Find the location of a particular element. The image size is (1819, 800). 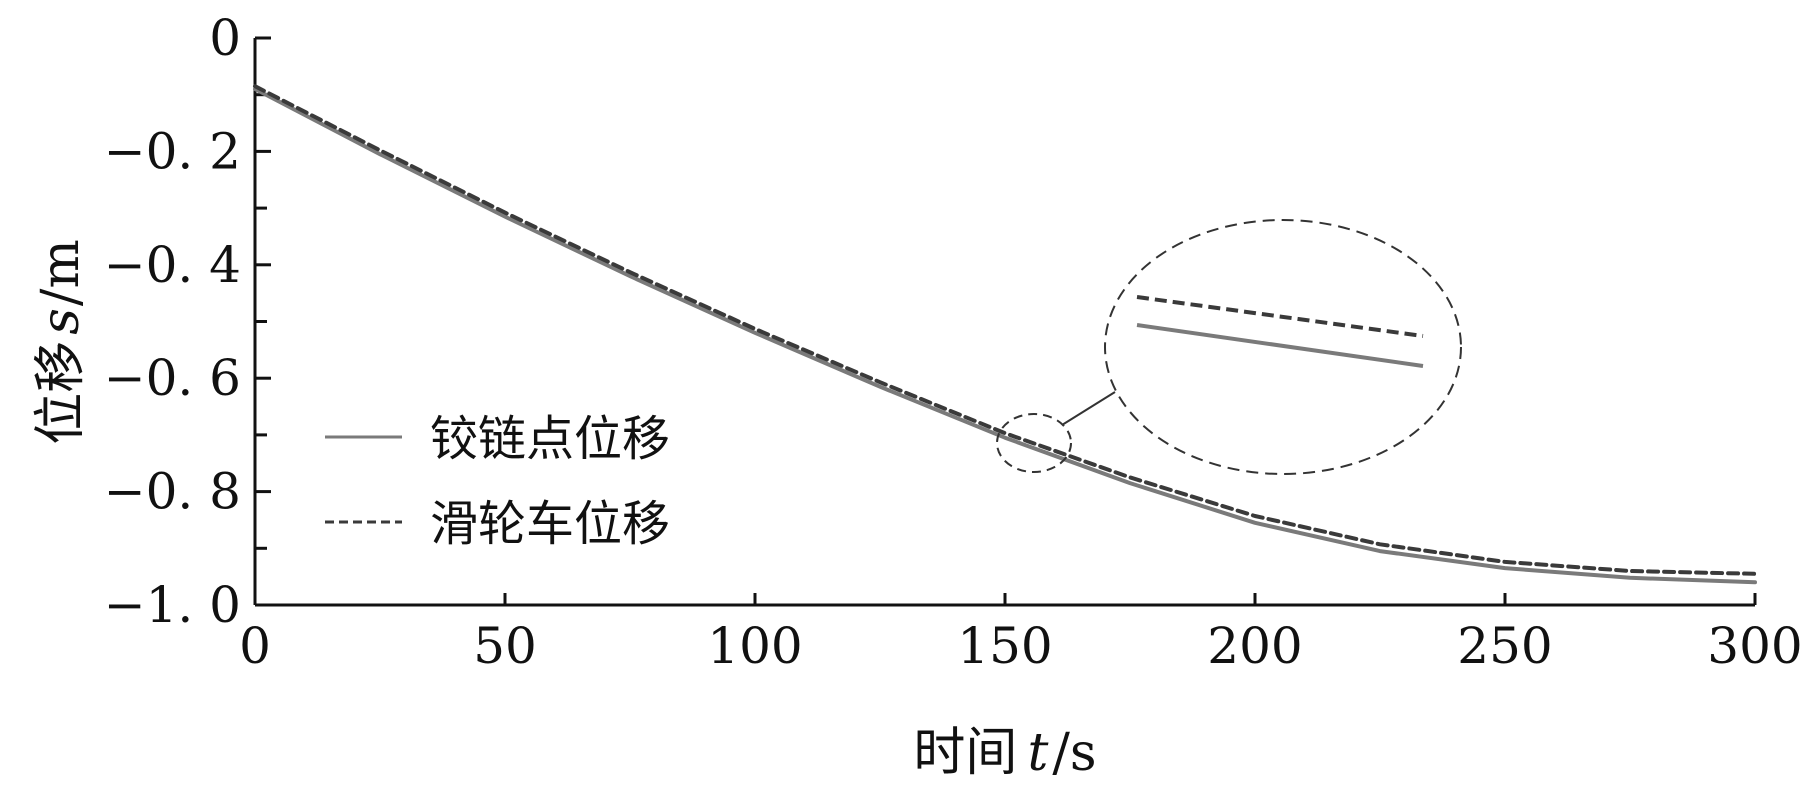

y-ticks: 0 −0. 2 −0. 4 −0. 6 −0. 8 −1. 0 is located at coordinates (187, 321).